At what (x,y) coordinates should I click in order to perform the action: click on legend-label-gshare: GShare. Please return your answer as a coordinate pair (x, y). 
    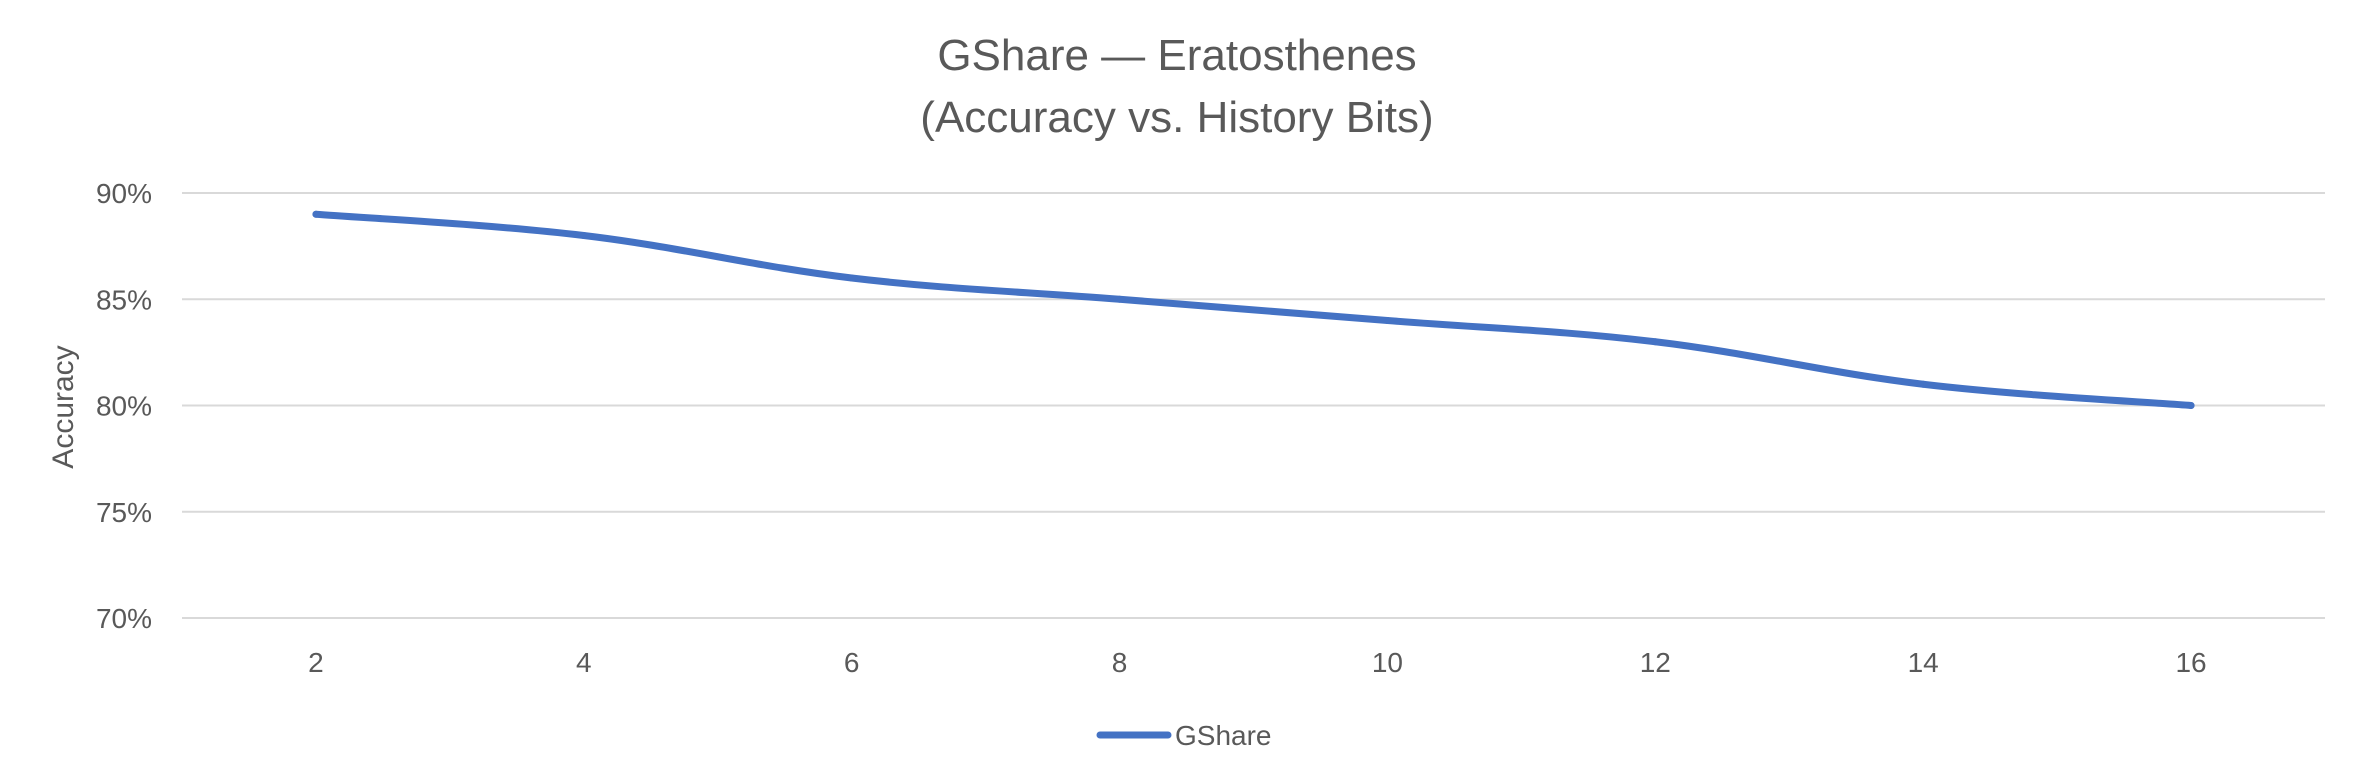
    Looking at the image, I should click on (1223, 735).